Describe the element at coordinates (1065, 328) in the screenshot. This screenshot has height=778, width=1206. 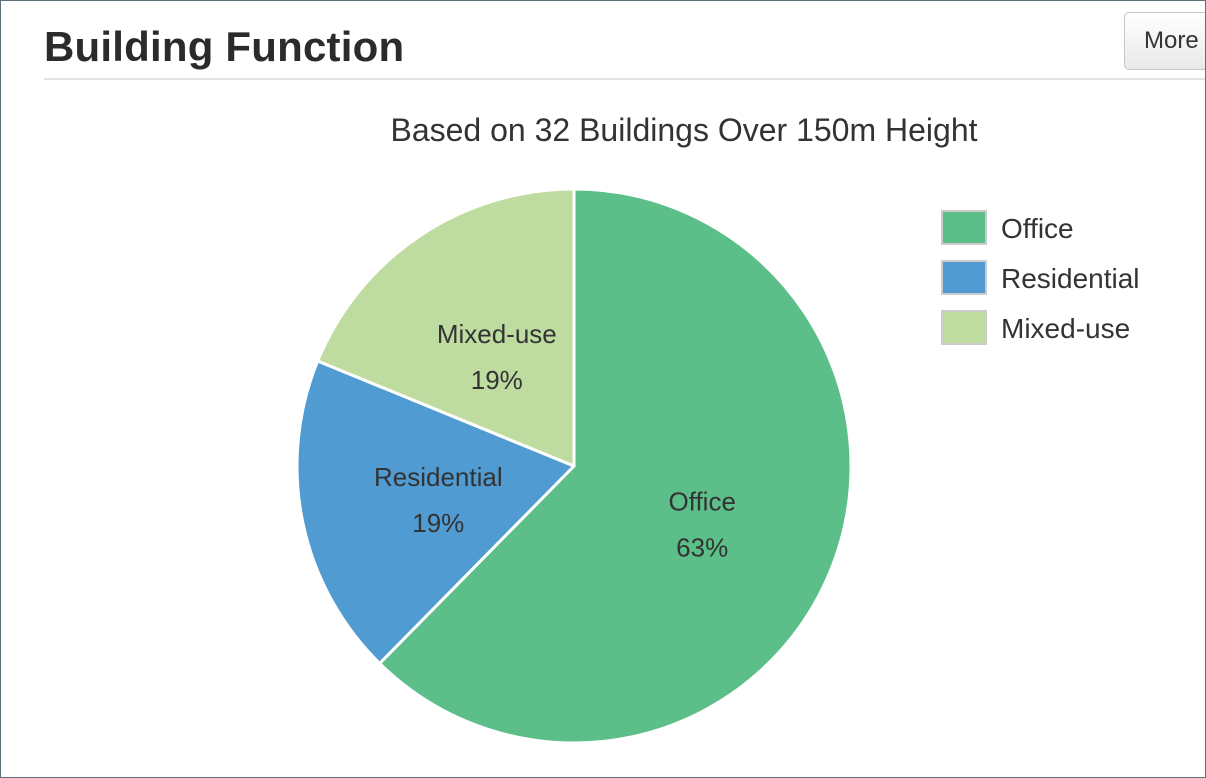
I see `legend-label-mixed-use: Mixed-use` at that location.